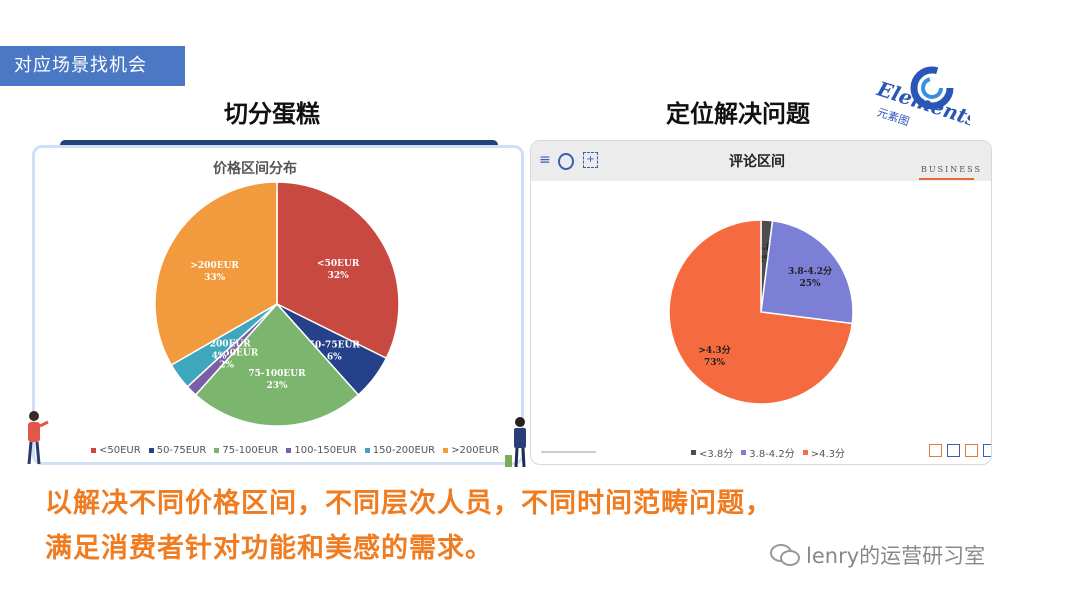  What do you see at coordinates (181, 450) in the screenshot?
I see `legend-label: 50-75EUR` at bounding box center [181, 450].